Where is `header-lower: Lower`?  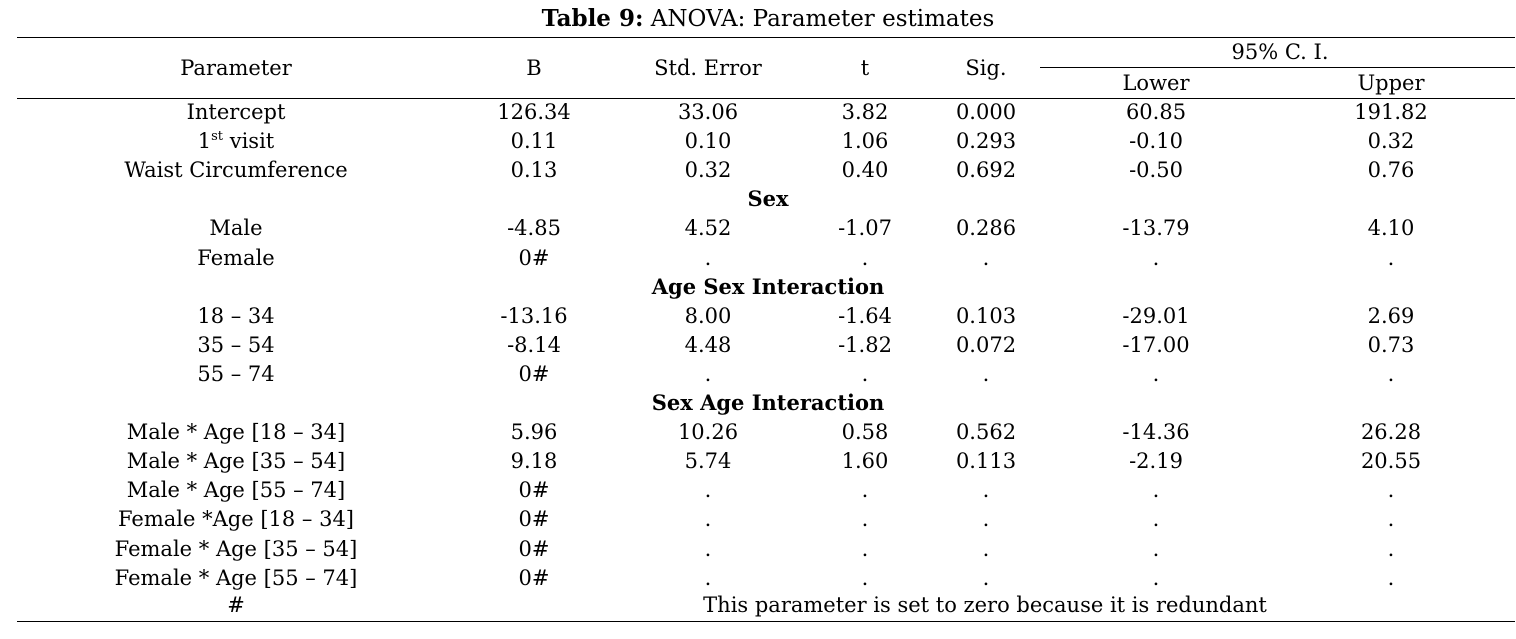
header-lower: Lower is located at coordinates (1156, 83).